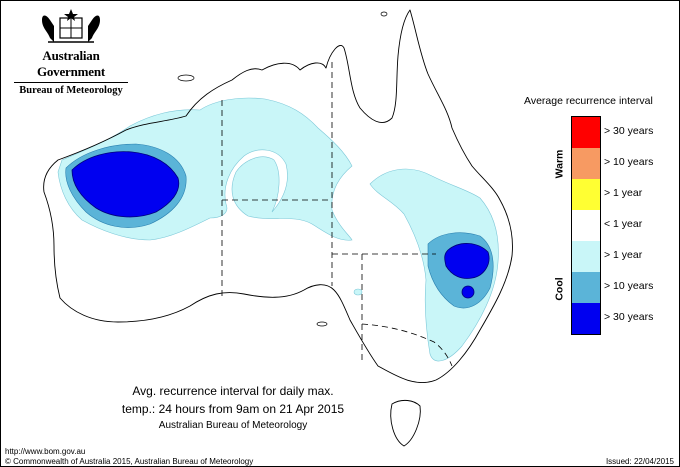 The width and height of the screenshot is (680, 467). I want to click on legend-color-scale, so click(586, 225).